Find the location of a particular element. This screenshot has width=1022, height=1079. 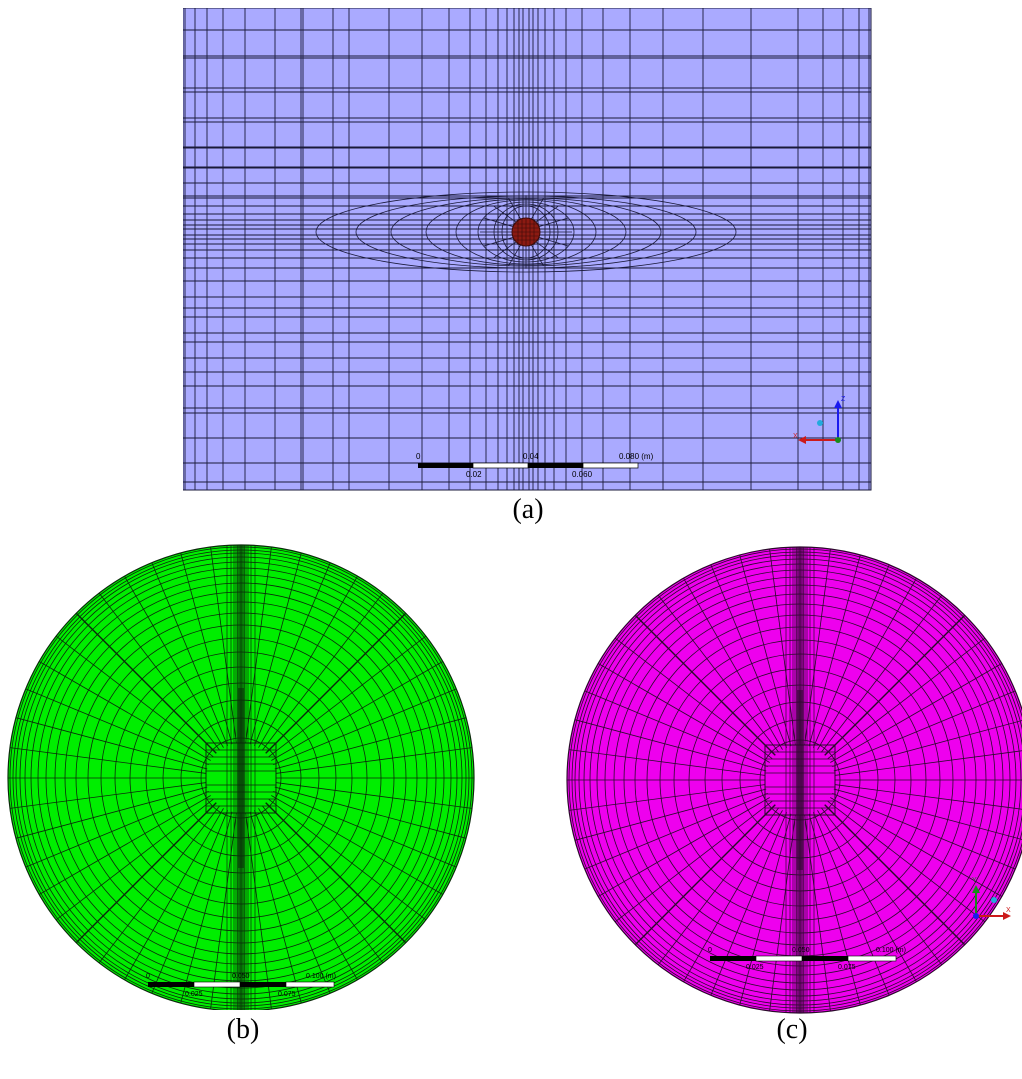

scale-b-label-2: 0.100 (m) is located at coordinates (321, 976).